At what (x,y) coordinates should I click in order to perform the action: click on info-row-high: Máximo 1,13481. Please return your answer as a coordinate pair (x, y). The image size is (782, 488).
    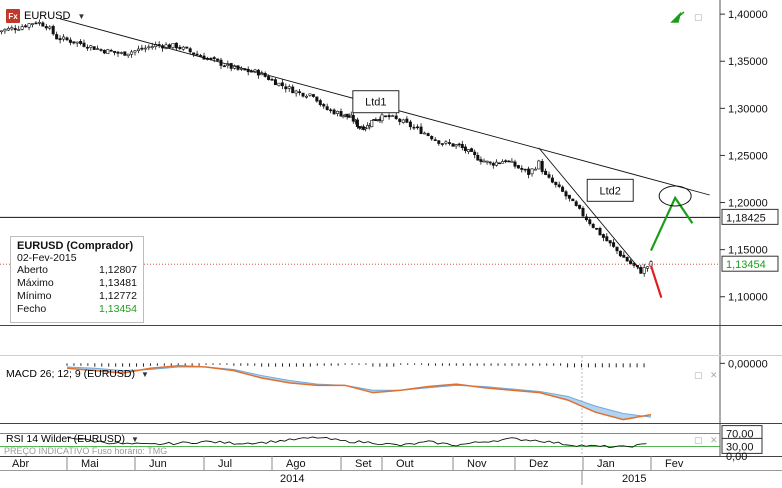
    Looking at the image, I should click on (77, 283).